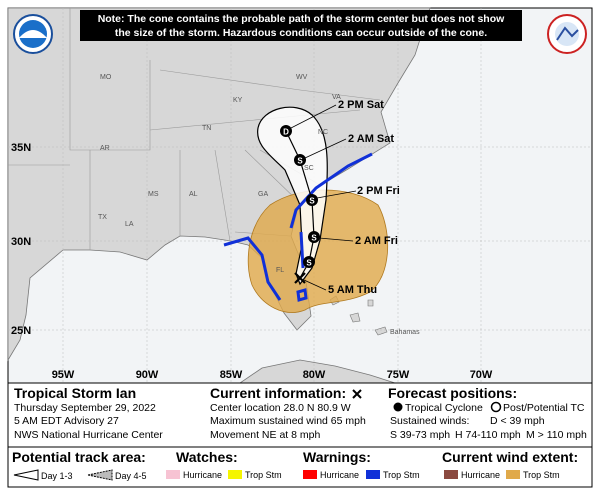 The height and width of the screenshot is (493, 600). What do you see at coordinates (488, 435) in the screenshot?
I see `forecast-legend: H 74-110 mph` at bounding box center [488, 435].